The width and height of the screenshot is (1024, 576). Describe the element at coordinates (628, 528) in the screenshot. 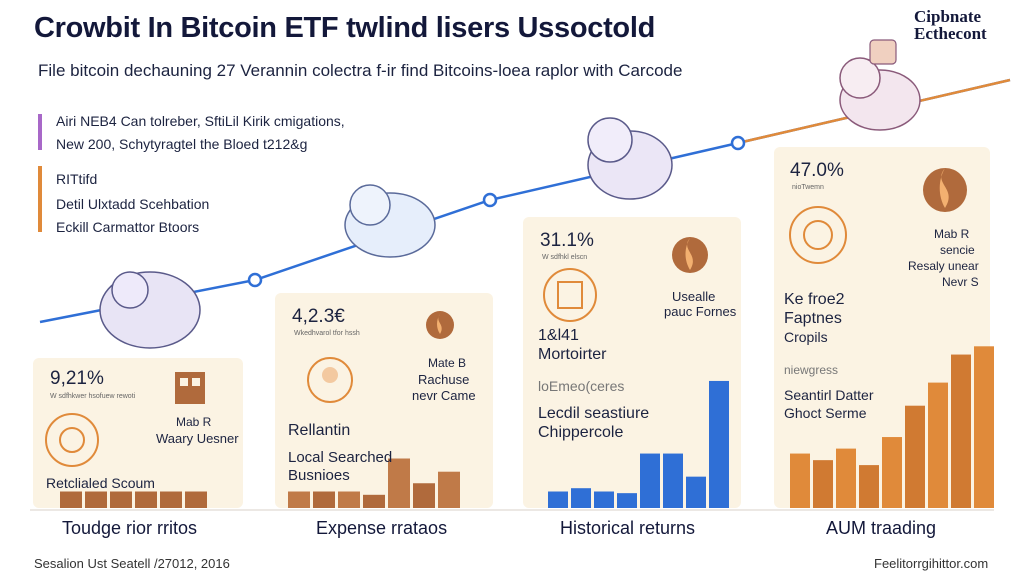

I see `panel-3-caption: Historical returns` at that location.